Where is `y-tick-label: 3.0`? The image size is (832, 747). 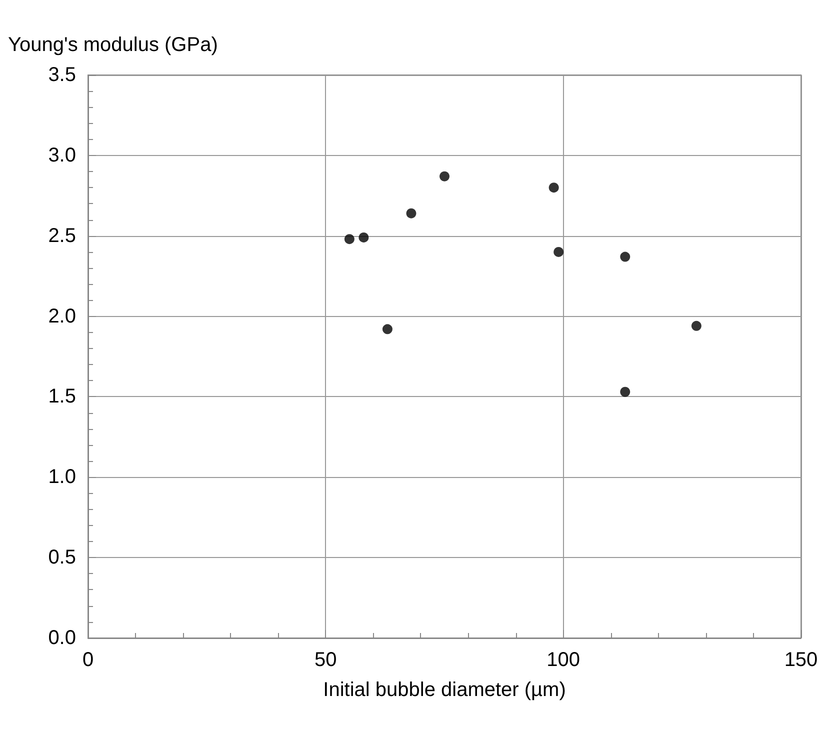 y-tick-label: 3.0 is located at coordinates (62, 155).